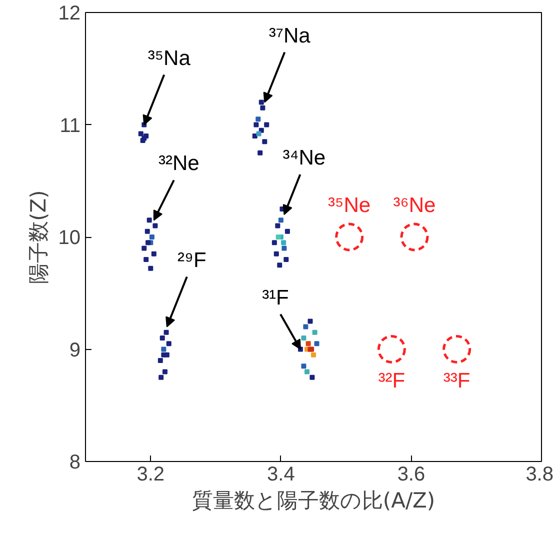 The image size is (553, 541). Describe the element at coordinates (179, 164) in the screenshot. I see `annotation: ³²Ne` at that location.